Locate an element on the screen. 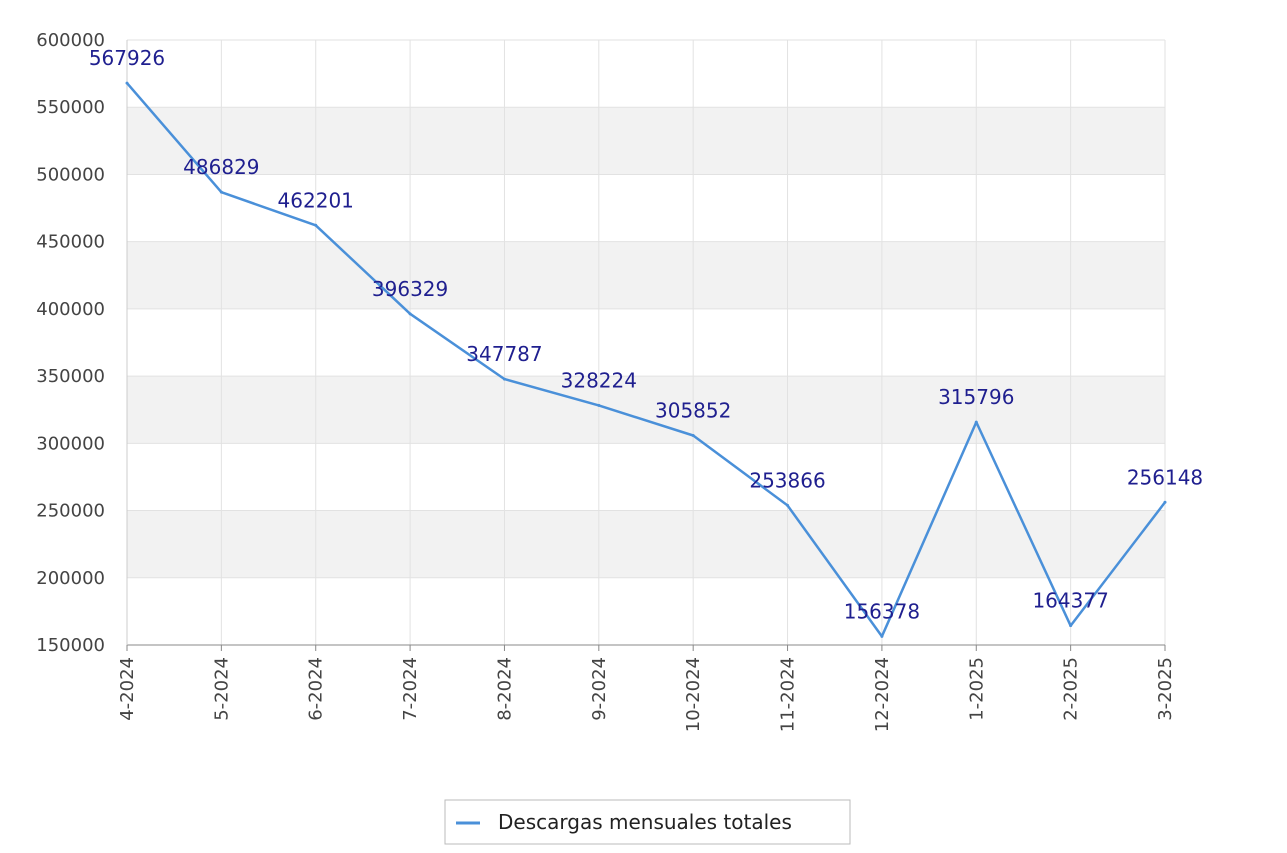  legend: Descargas mensuales totales is located at coordinates (647, 822).